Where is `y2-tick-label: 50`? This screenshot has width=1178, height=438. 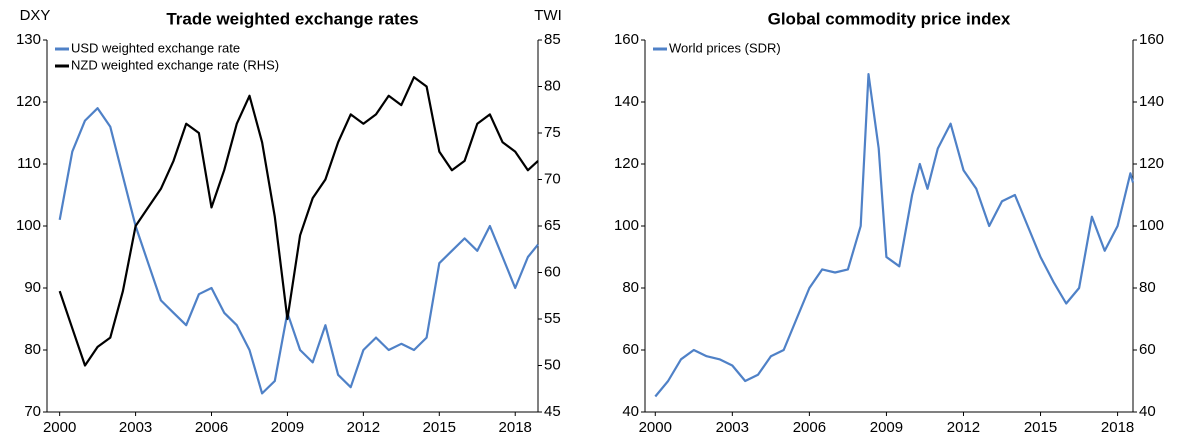
y2-tick-label: 50 is located at coordinates (552, 364).